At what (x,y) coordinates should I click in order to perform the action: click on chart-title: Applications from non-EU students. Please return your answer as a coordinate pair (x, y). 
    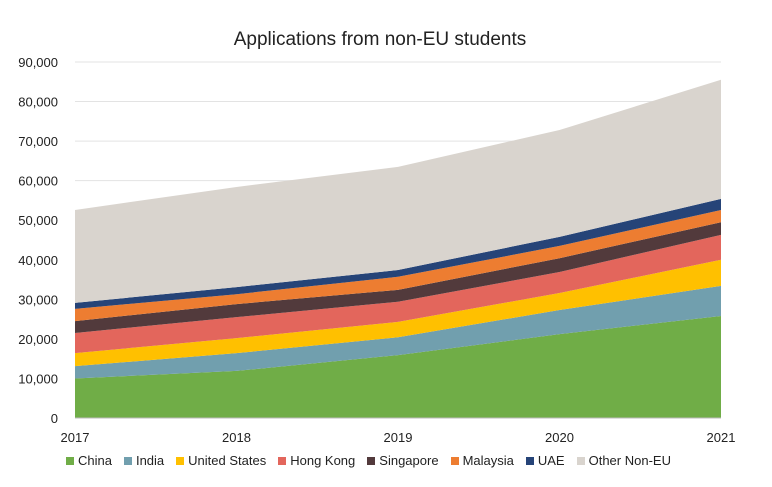
    Looking at the image, I should click on (380, 39).